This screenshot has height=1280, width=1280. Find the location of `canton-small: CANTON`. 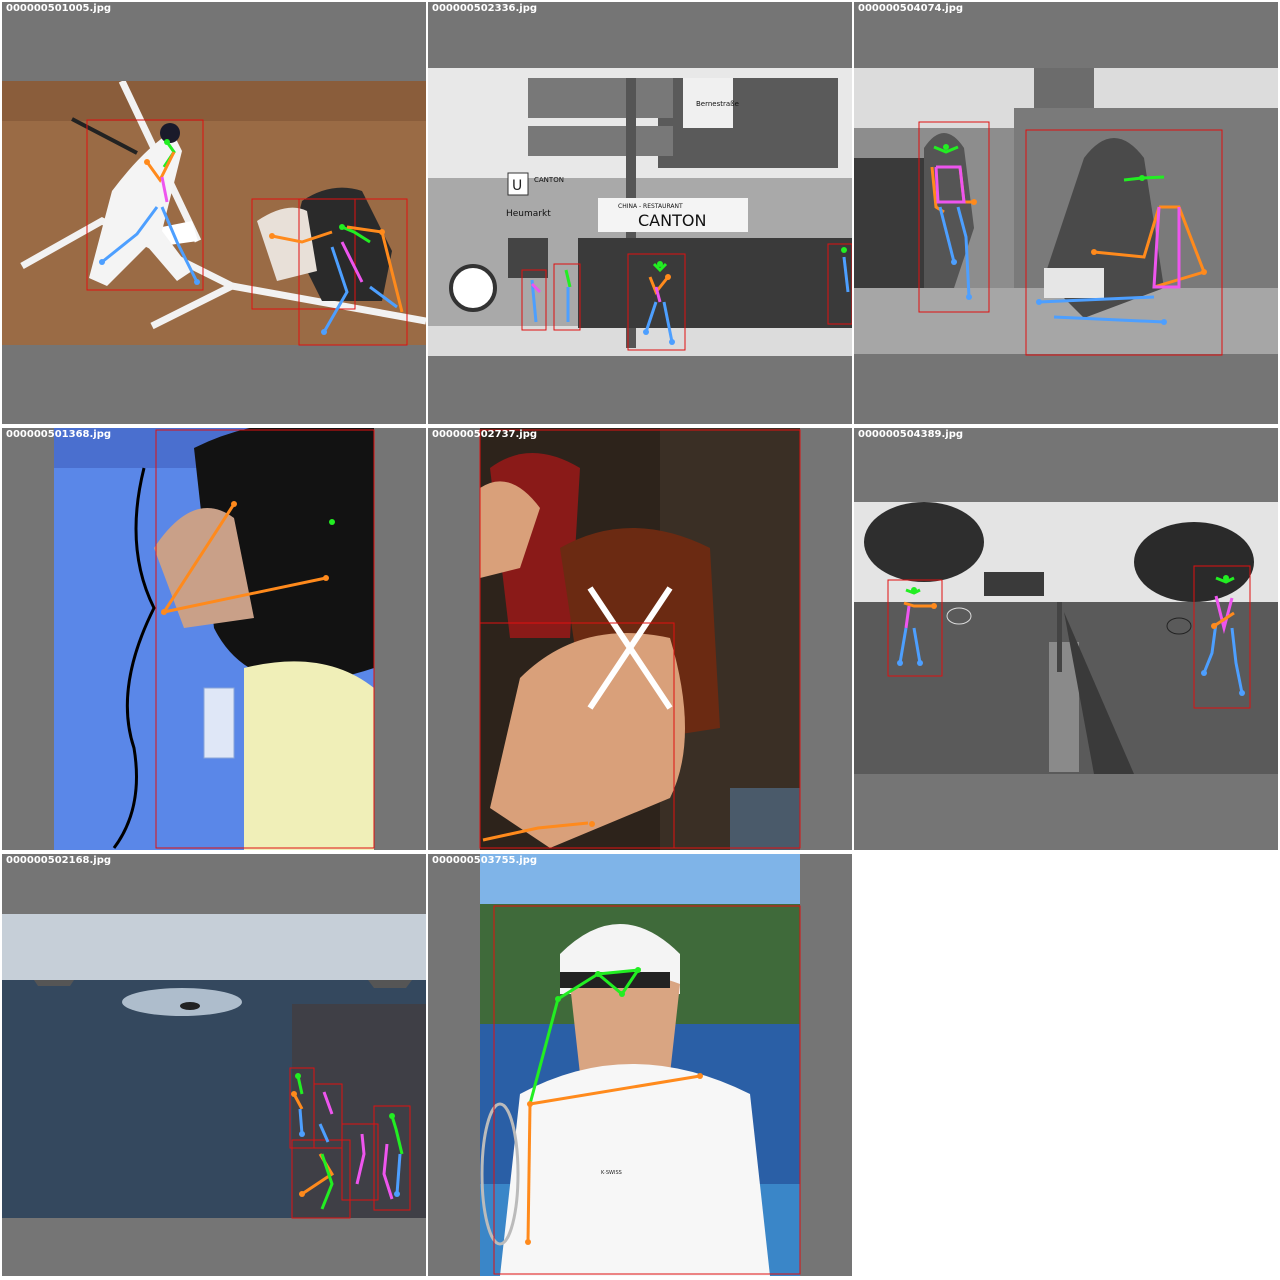

canton-small: CANTON is located at coordinates (549, 180).